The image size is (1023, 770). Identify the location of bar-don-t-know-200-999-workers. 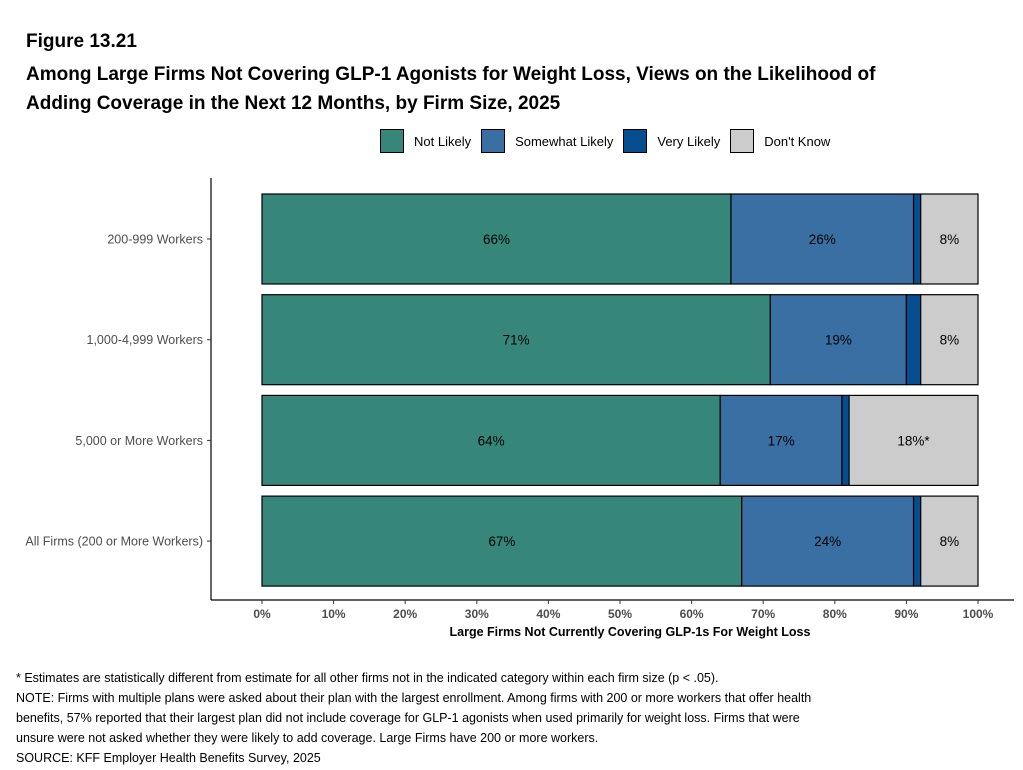
(949, 239).